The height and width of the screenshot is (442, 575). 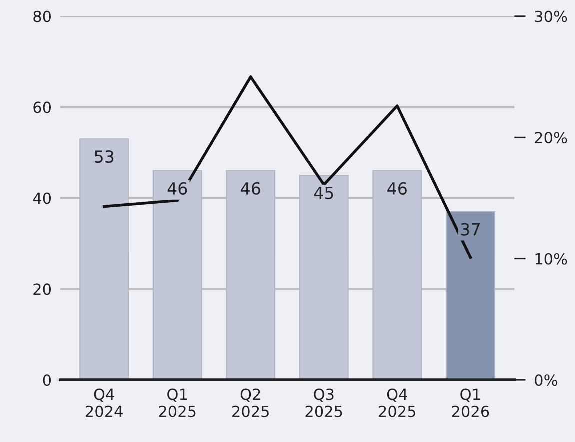 What do you see at coordinates (104, 403) in the screenshot?
I see `x-tick-label: Q4 2024` at bounding box center [104, 403].